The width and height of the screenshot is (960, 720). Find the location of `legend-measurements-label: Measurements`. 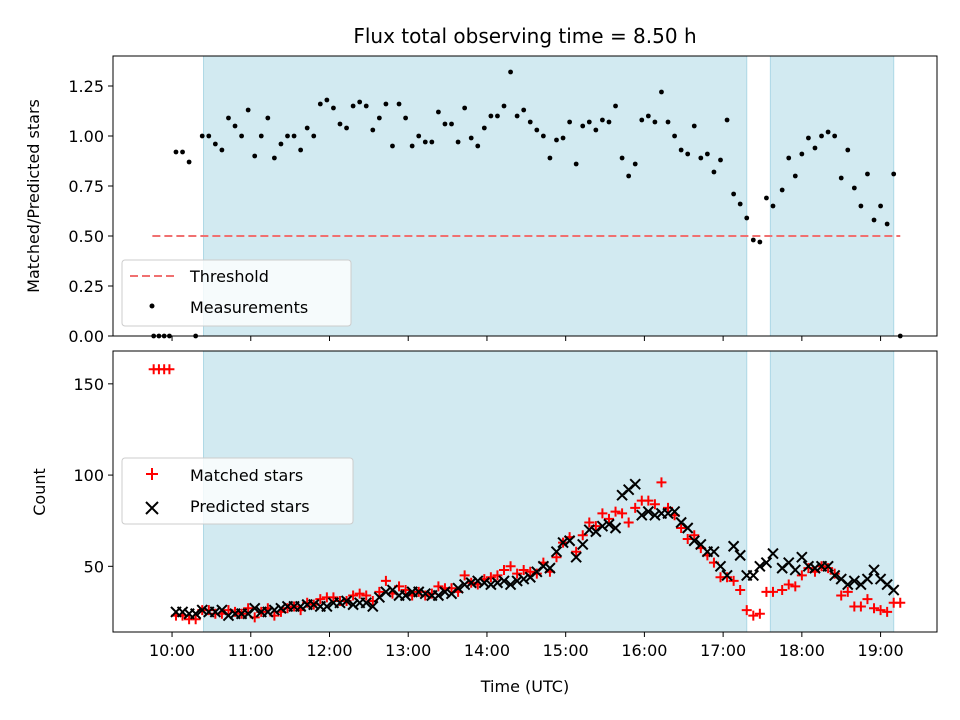

legend-measurements-label: Measurements is located at coordinates (249, 307).